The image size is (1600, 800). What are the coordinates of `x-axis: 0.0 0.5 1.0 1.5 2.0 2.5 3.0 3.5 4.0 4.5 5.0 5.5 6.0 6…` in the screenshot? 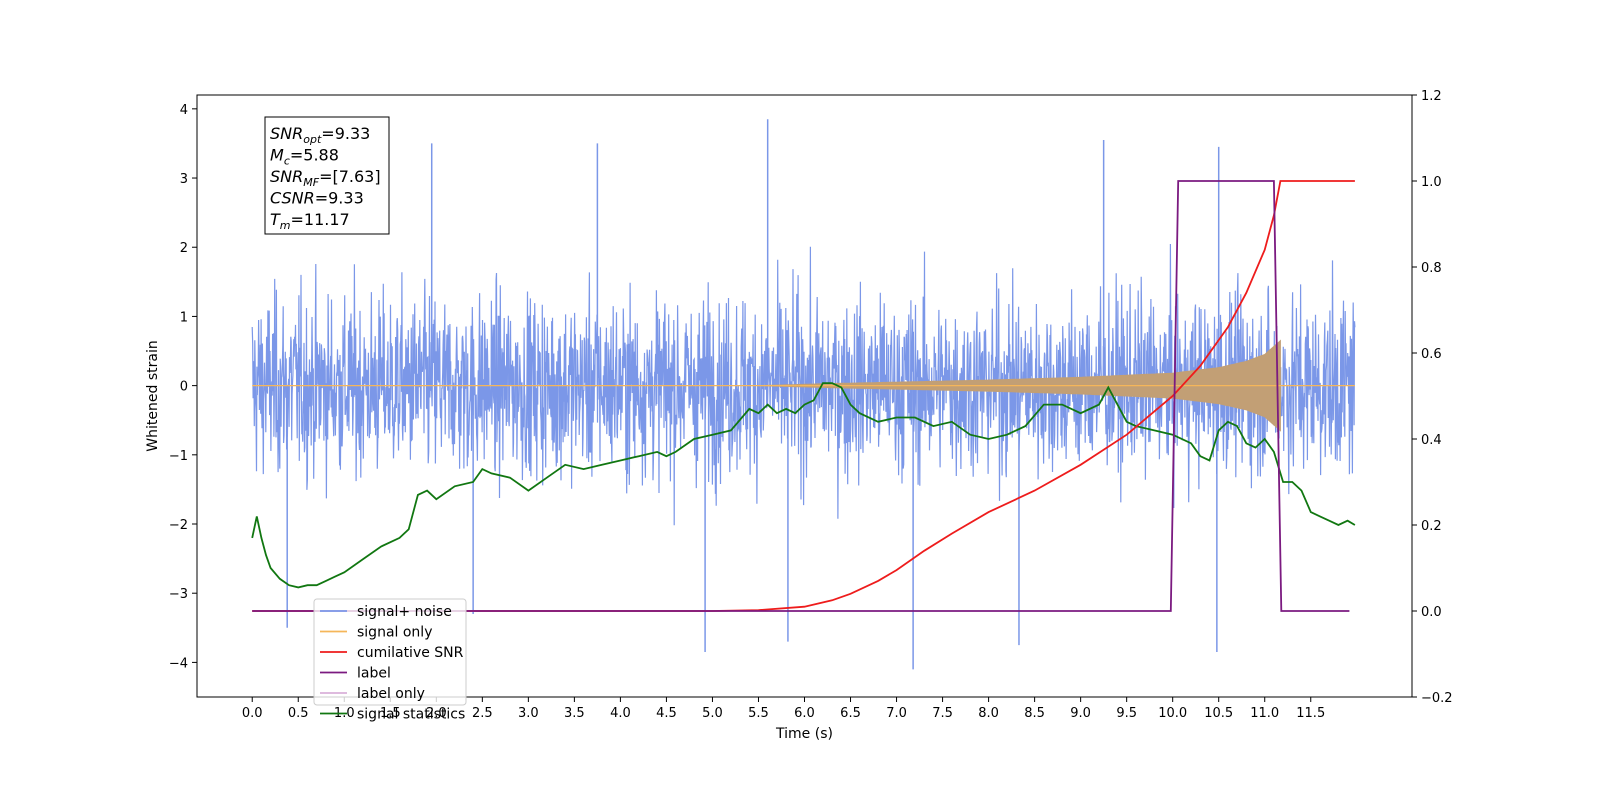 It's located at (783, 709).